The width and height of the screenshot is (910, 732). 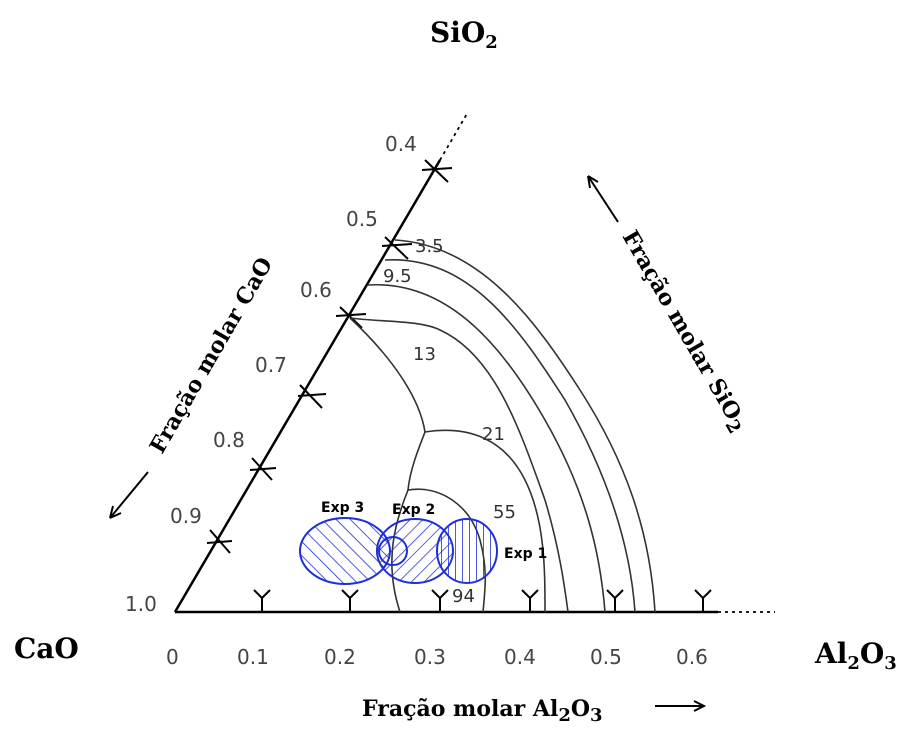 I want to click on left-tick-label: 0.6, so click(x=316, y=290).